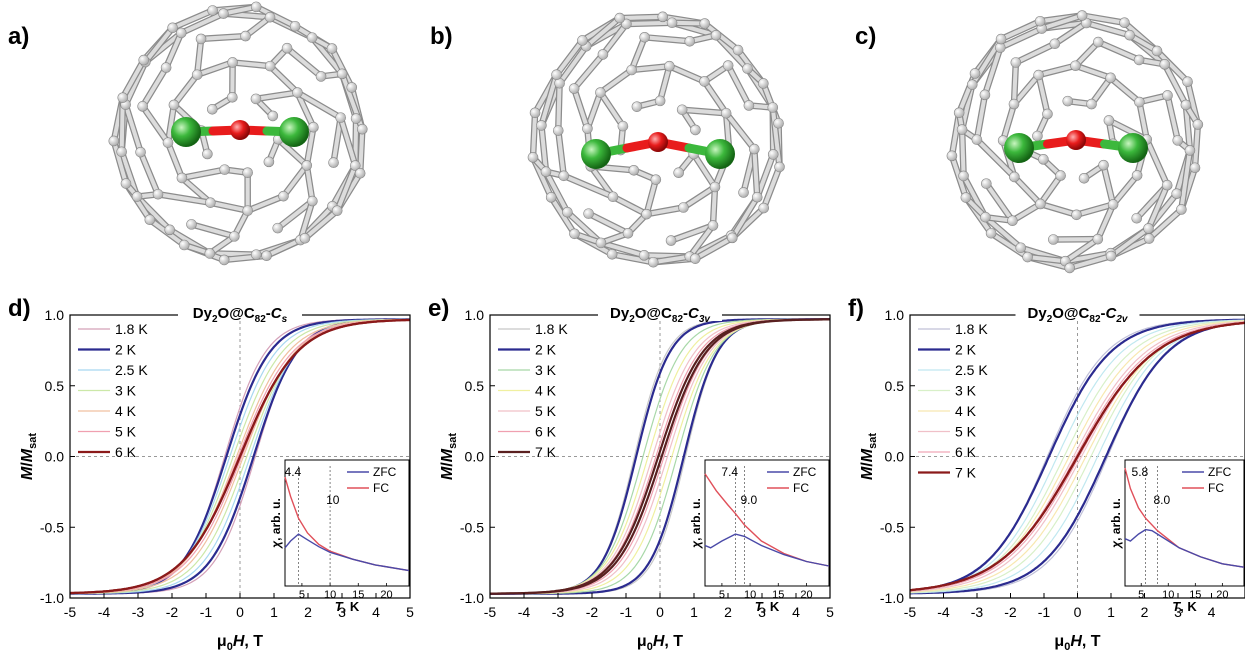 The width and height of the screenshot is (1245, 652). I want to click on dy2o-cluster, so click(1076, 146).